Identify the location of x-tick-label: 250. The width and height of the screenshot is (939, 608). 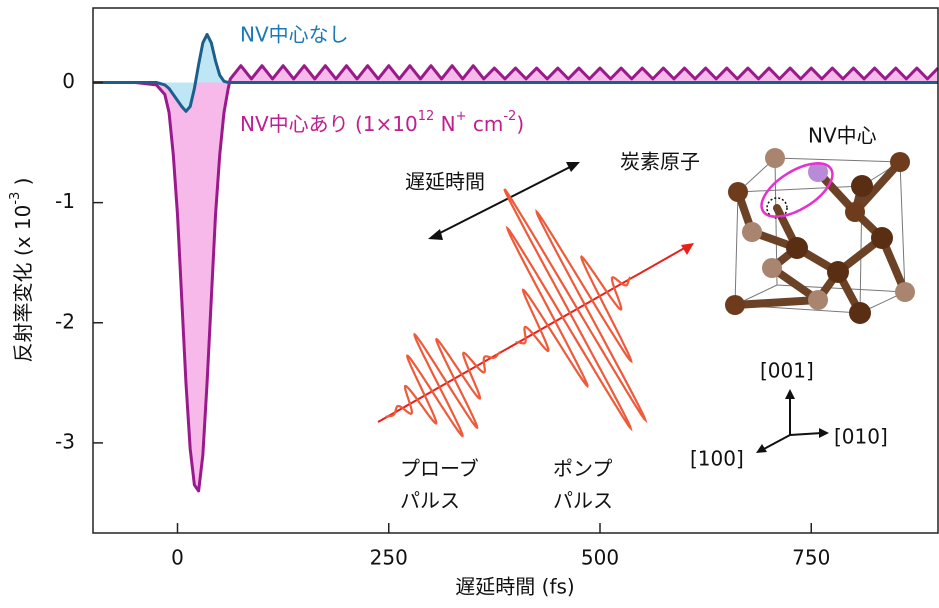
(389, 558).